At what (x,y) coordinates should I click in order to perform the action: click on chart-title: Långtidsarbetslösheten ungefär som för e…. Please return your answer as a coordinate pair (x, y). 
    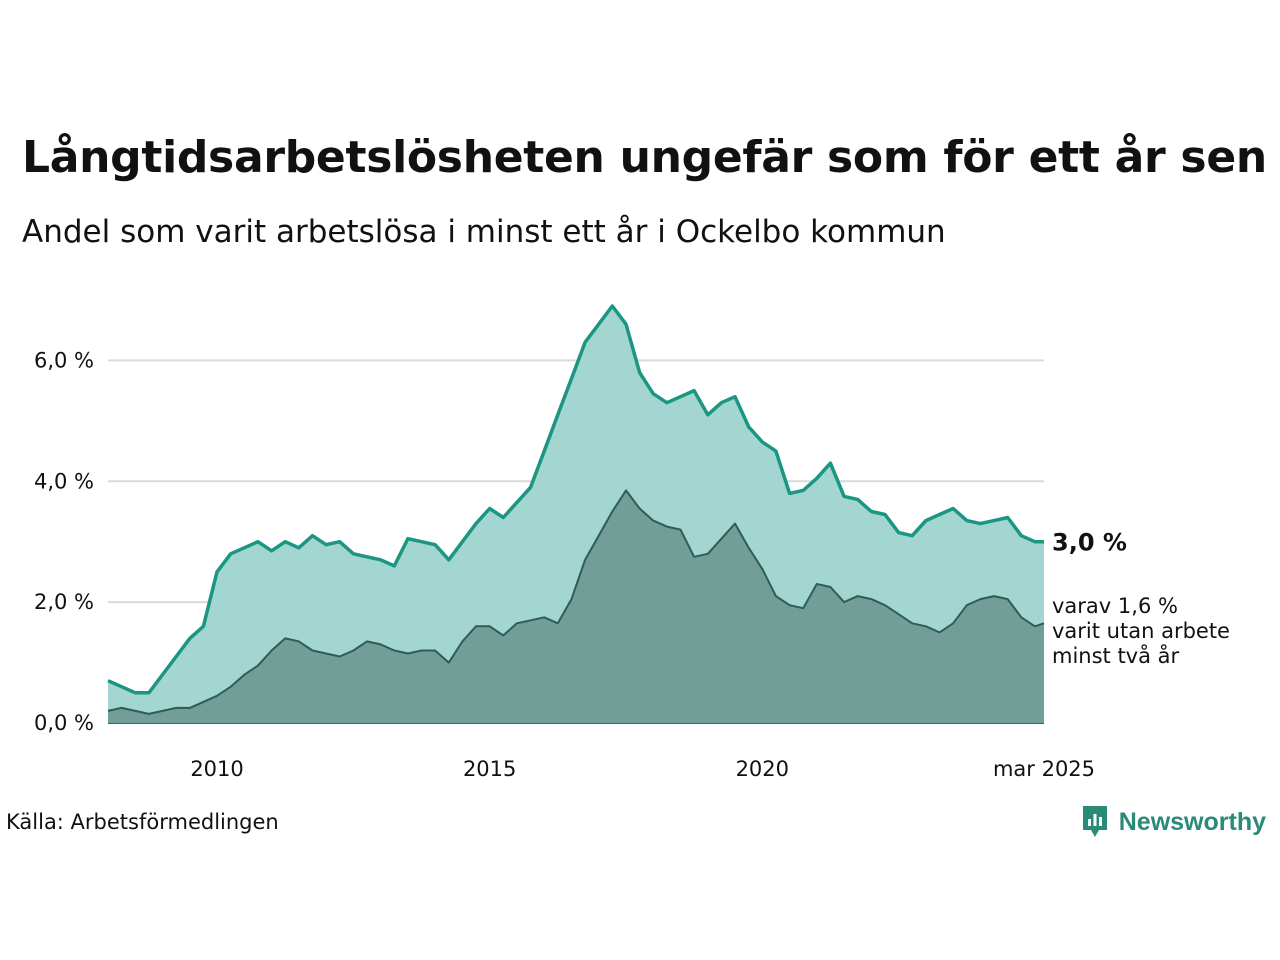
    Looking at the image, I should click on (644, 157).